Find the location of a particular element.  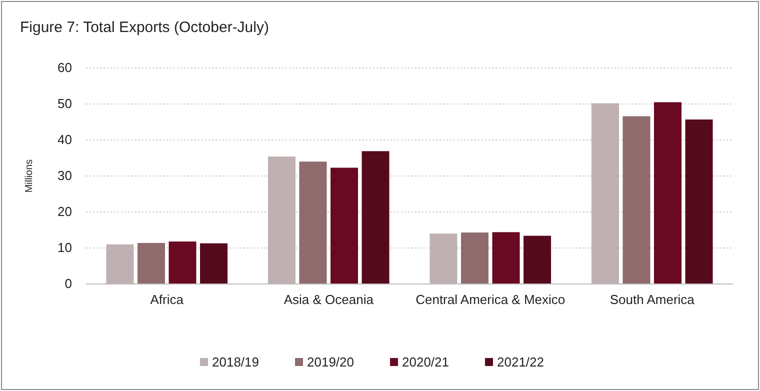

y-axis-title: Millions is located at coordinates (29, 176).